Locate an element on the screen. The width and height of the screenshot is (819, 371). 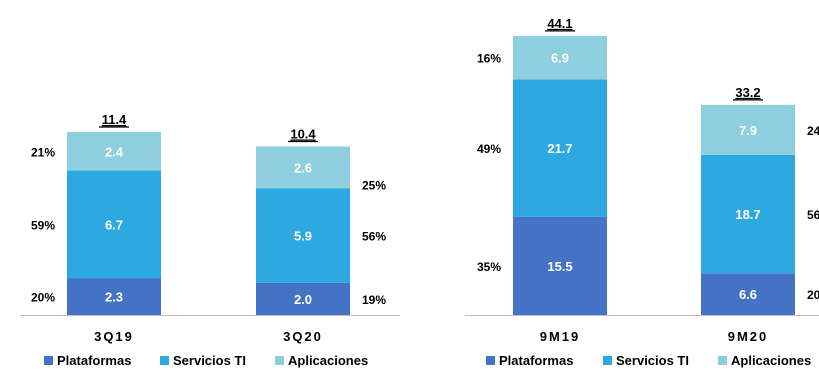
bar-q-3q19-plataformas is located at coordinates (114, 296).